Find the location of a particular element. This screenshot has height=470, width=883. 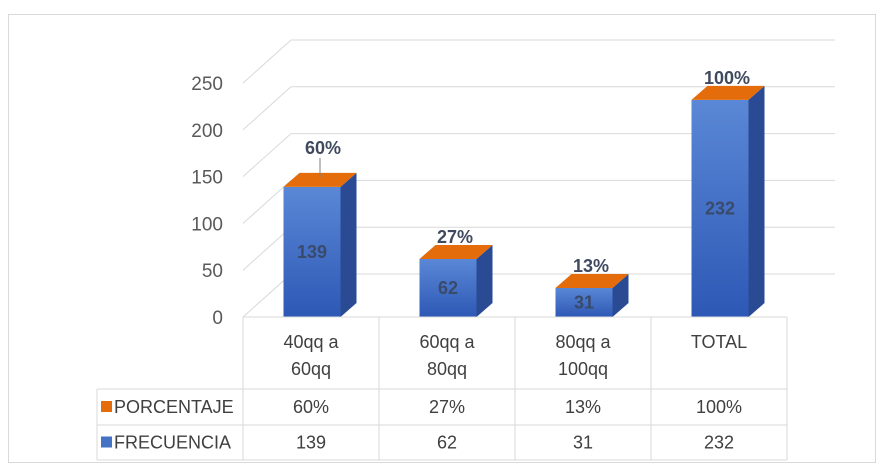

table-cell: 100% is located at coordinates (719, 407).